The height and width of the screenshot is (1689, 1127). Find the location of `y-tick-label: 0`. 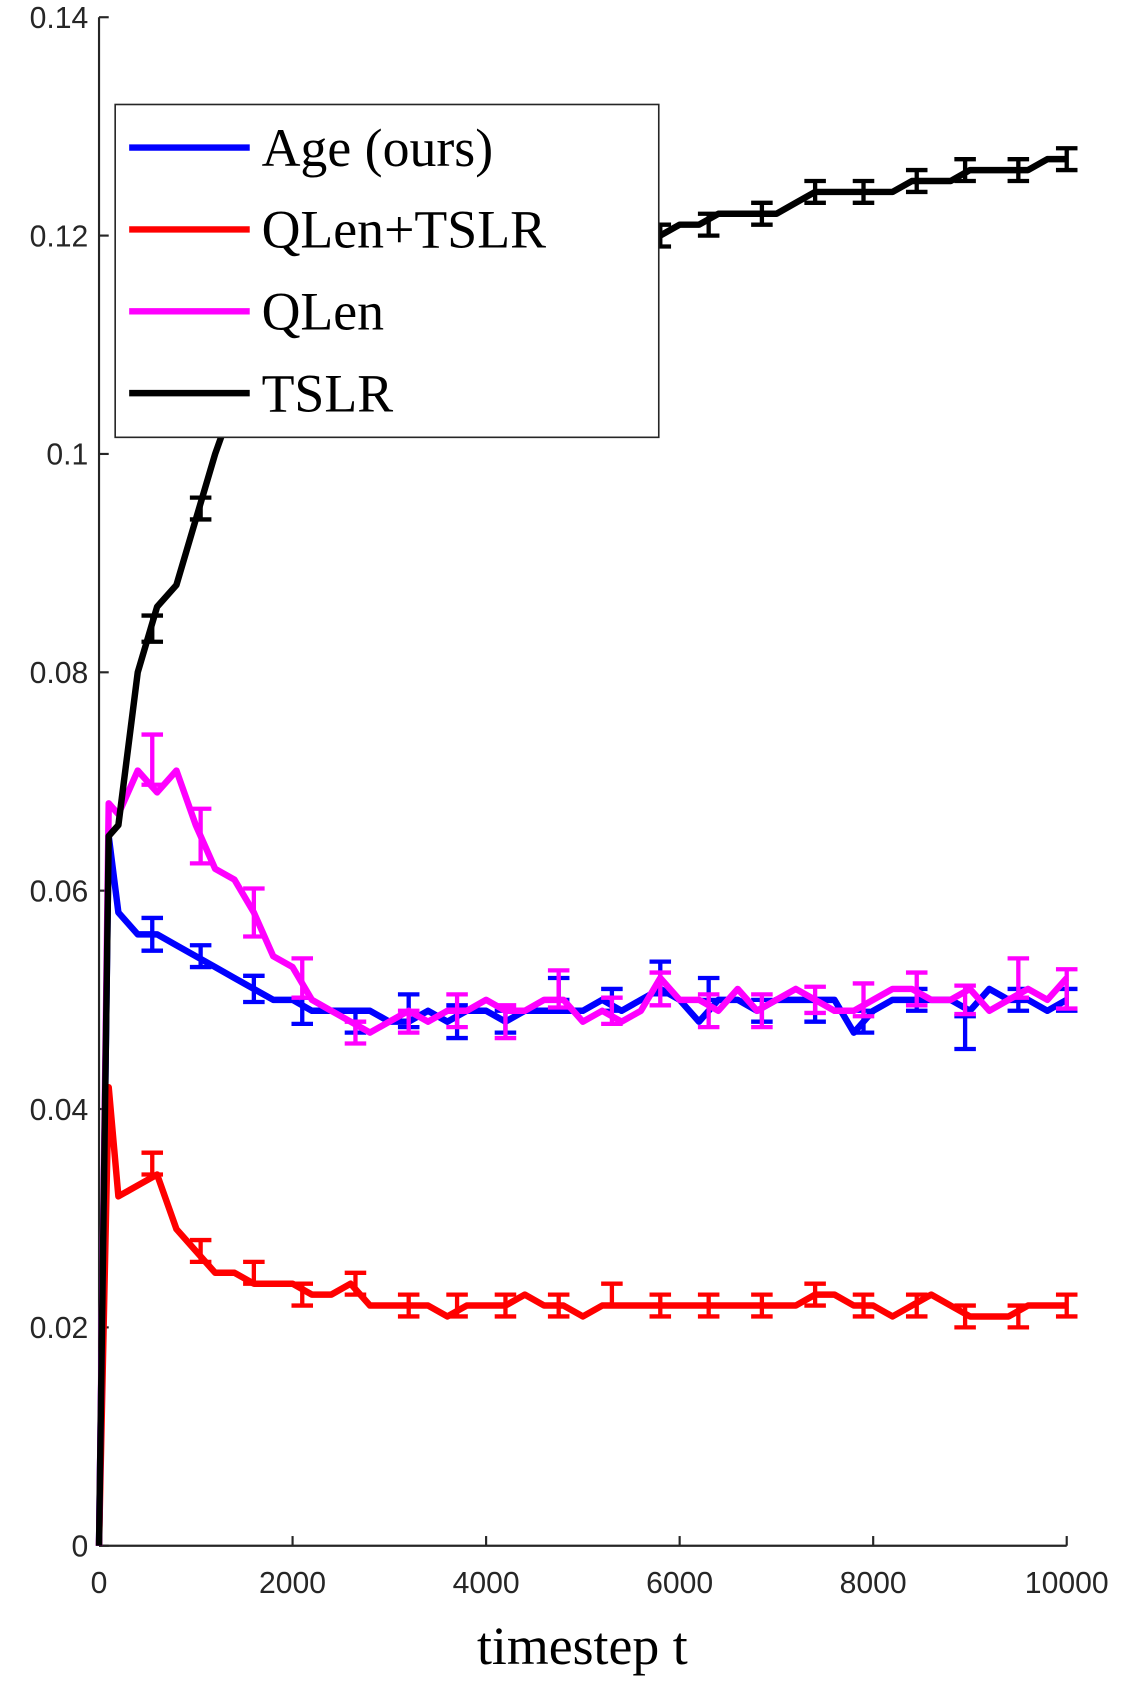

y-tick-label: 0 is located at coordinates (80, 1546).